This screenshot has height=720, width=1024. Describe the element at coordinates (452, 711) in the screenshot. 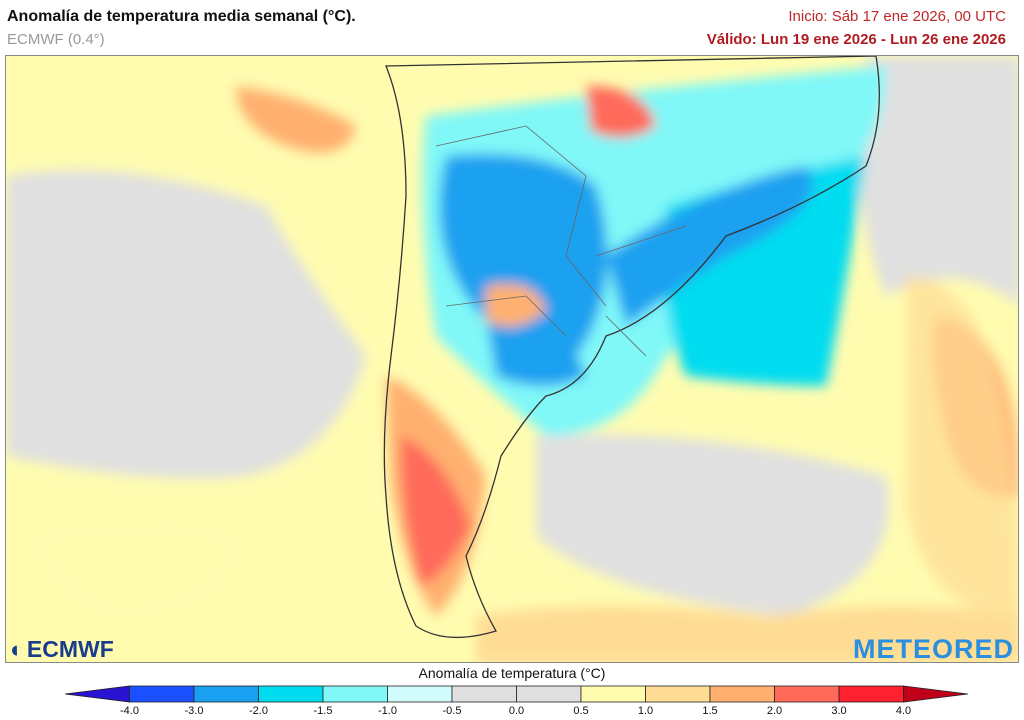

I see `legend-tick: -0.5` at that location.